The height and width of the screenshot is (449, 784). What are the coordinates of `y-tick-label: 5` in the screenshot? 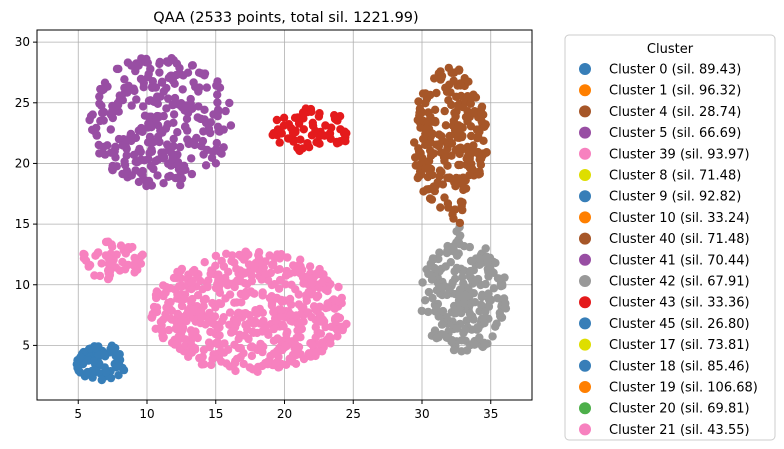 It's located at (26, 345).